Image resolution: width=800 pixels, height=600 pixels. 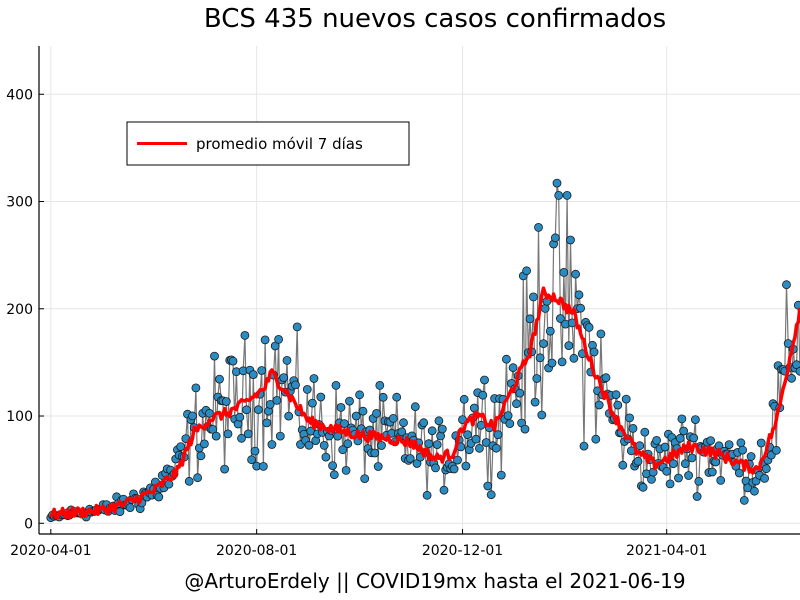 I want to click on y-tick-label: 200, so click(x=19, y=310).